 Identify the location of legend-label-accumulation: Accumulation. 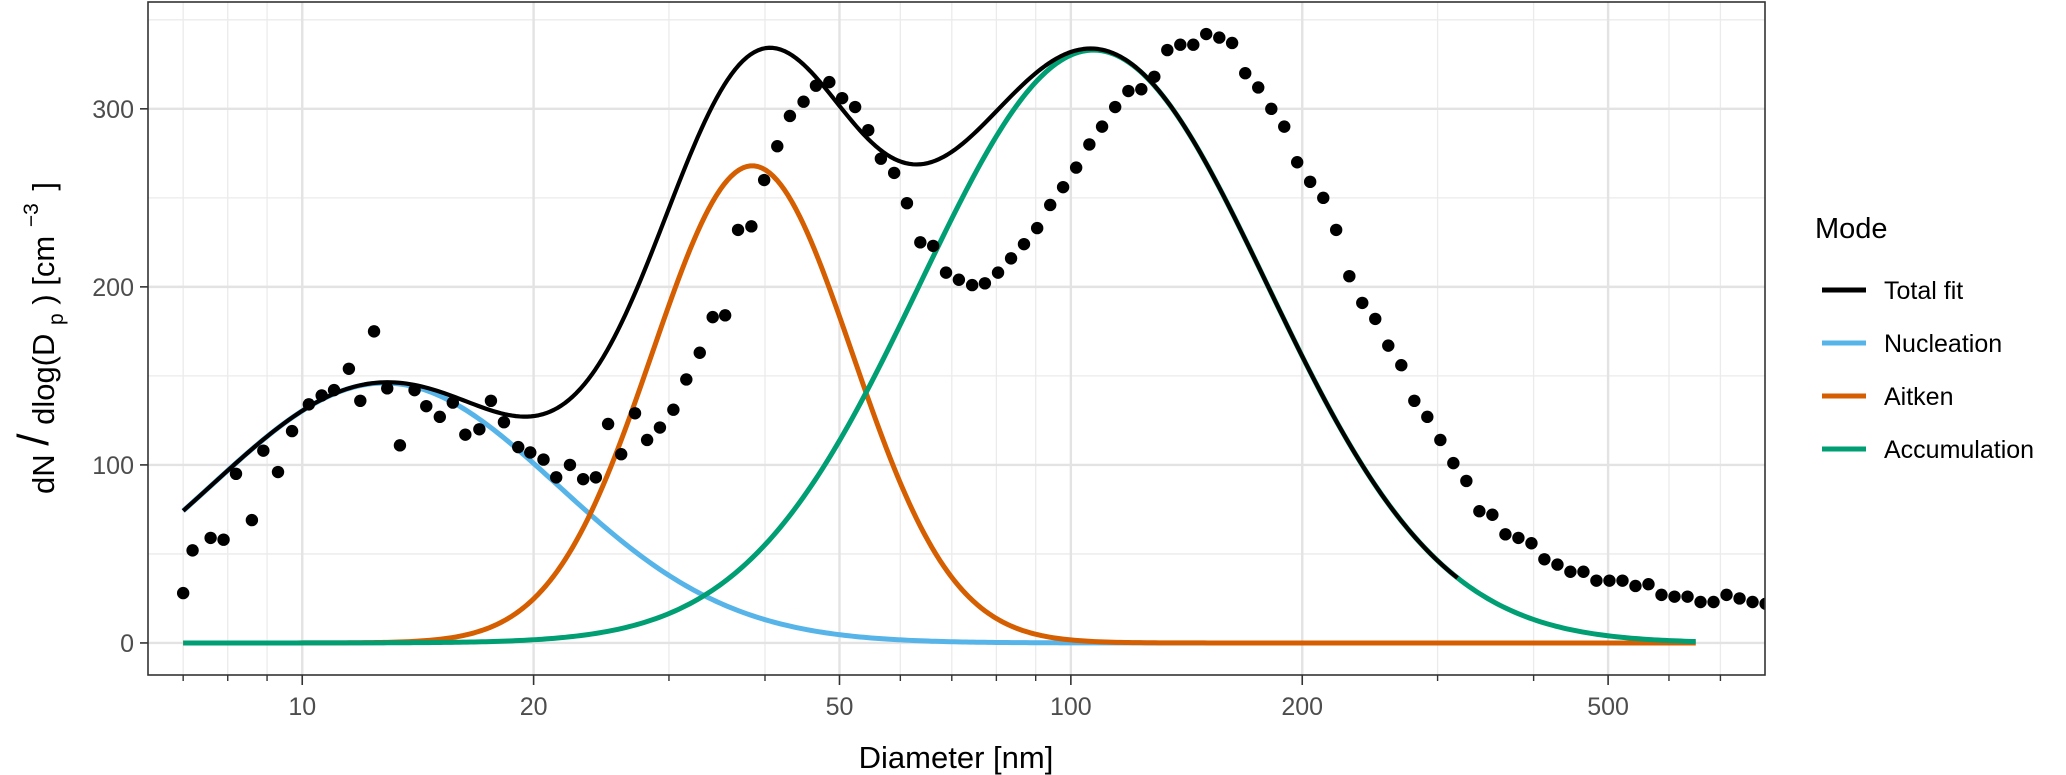
(1959, 450).